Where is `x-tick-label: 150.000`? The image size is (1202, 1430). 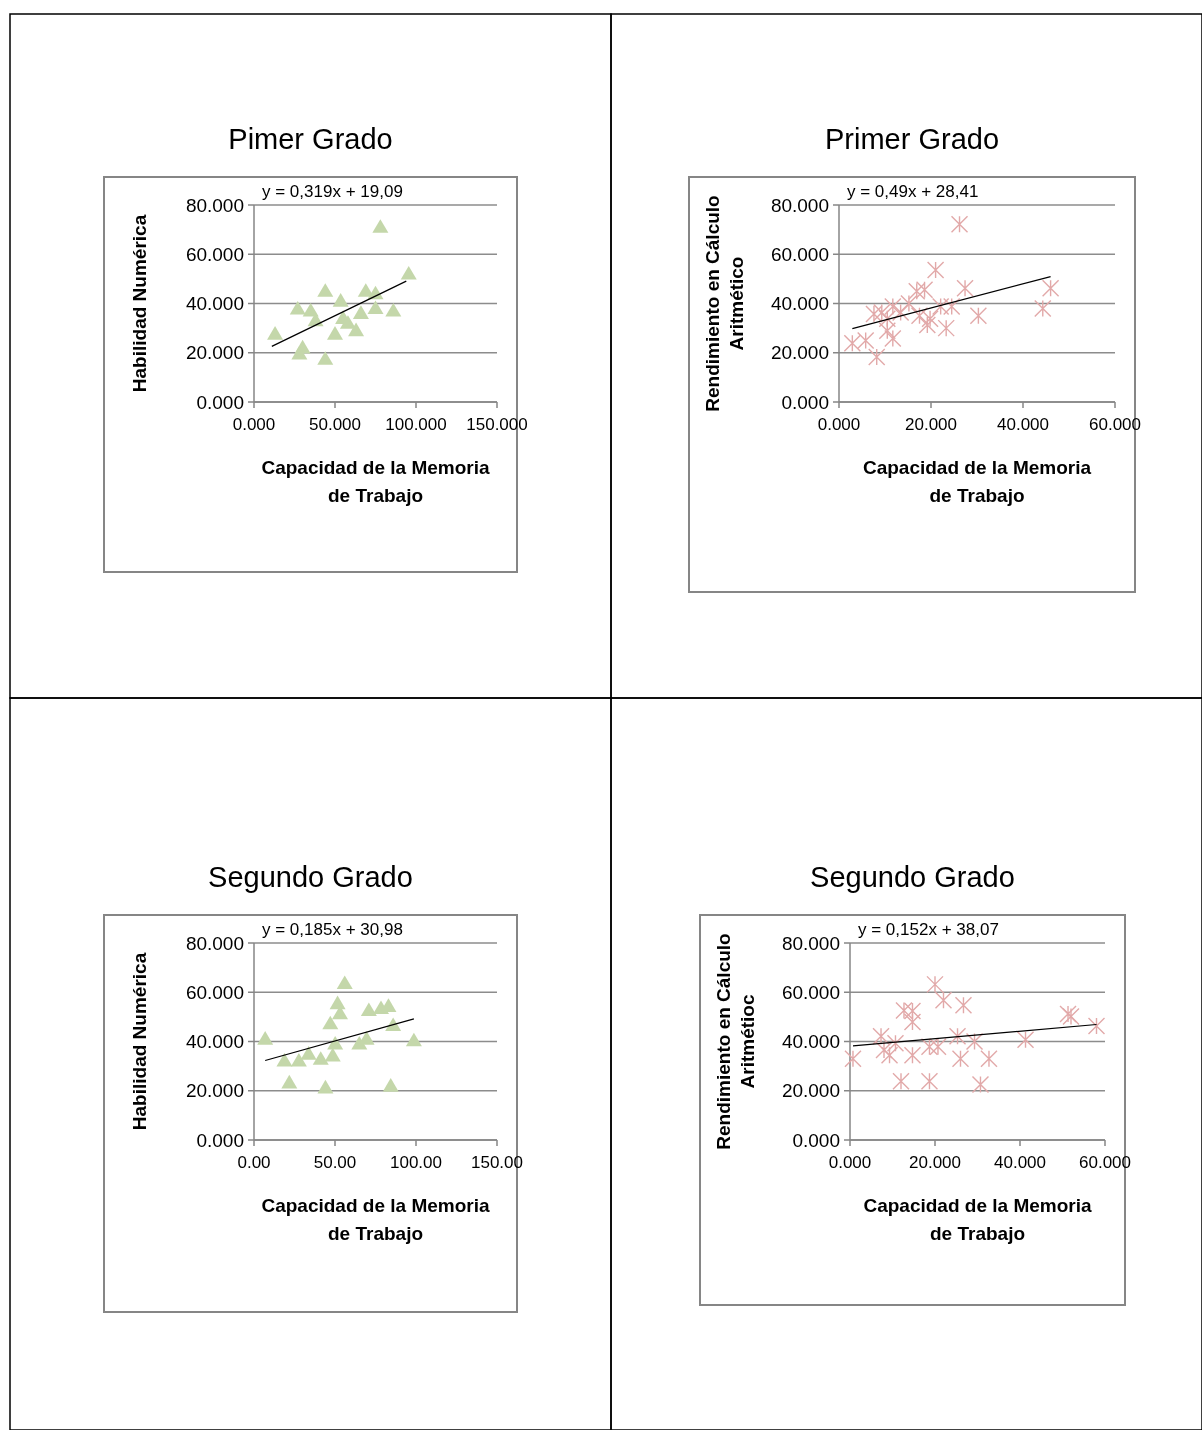
x-tick-label: 150.000 is located at coordinates (497, 424).